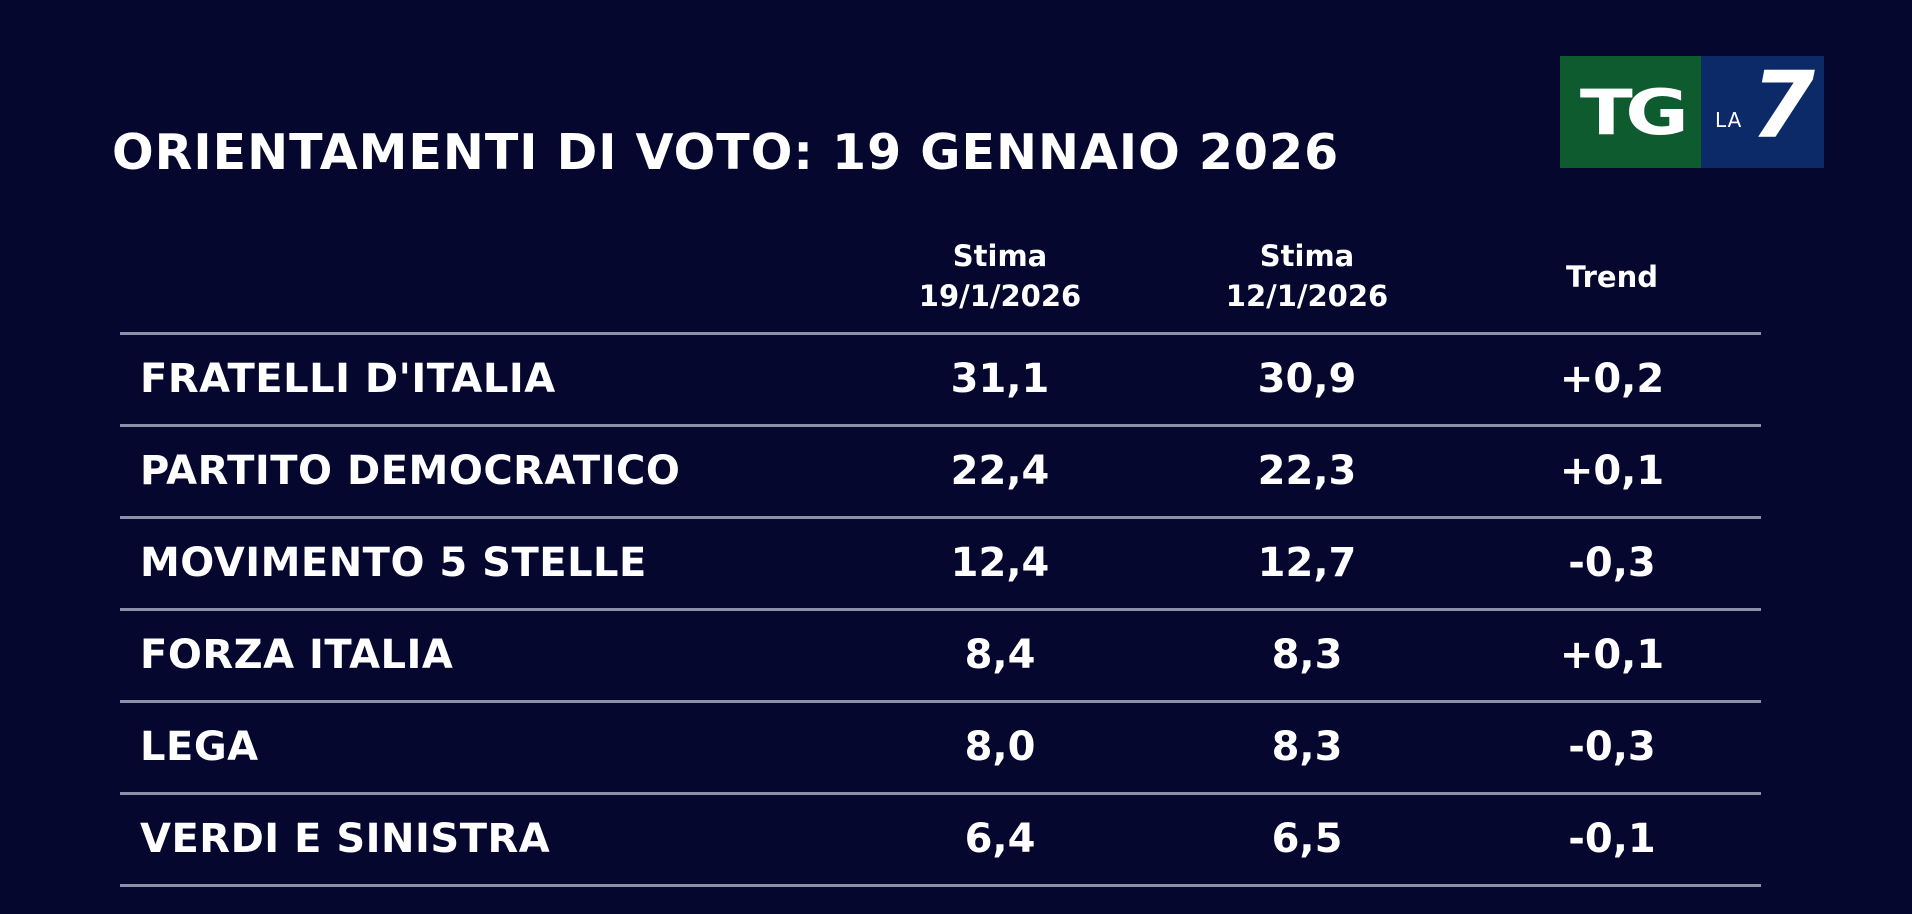 Image resolution: width=1912 pixels, height=914 pixels. What do you see at coordinates (1000, 379) in the screenshot?
I see `current-estimate: 31,1` at bounding box center [1000, 379].